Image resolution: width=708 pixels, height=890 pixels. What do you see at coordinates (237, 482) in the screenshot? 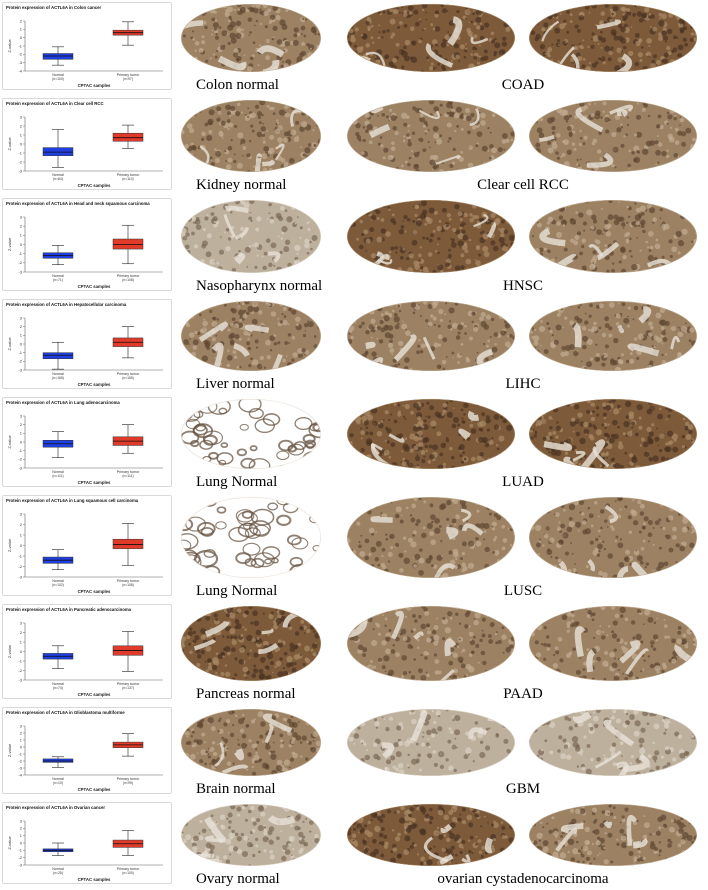
I see `normal-tissue-label: Lung Normal` at bounding box center [237, 482].